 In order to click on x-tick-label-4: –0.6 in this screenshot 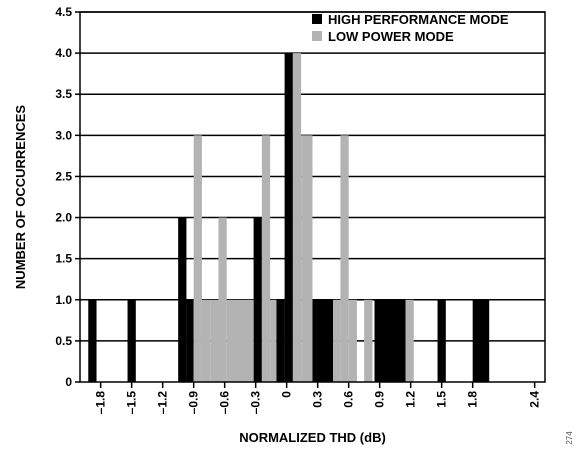, I will do `click(225, 403)`.